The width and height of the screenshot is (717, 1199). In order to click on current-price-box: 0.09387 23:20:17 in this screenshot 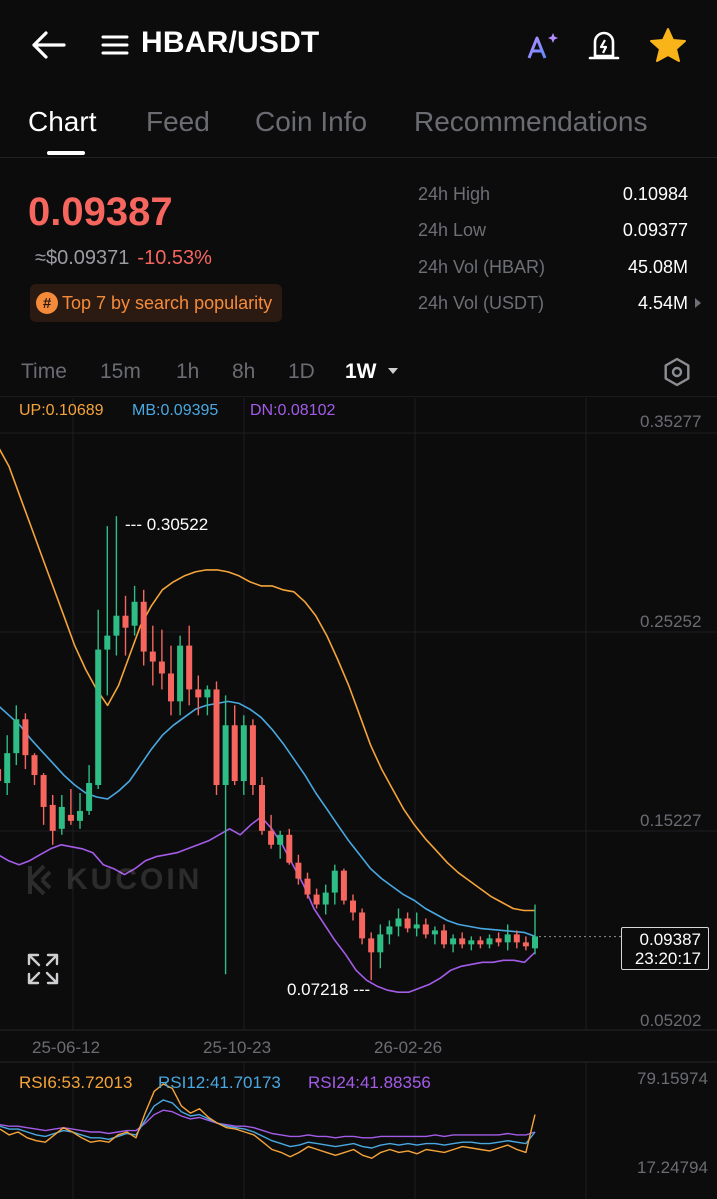, I will do `click(665, 948)`.